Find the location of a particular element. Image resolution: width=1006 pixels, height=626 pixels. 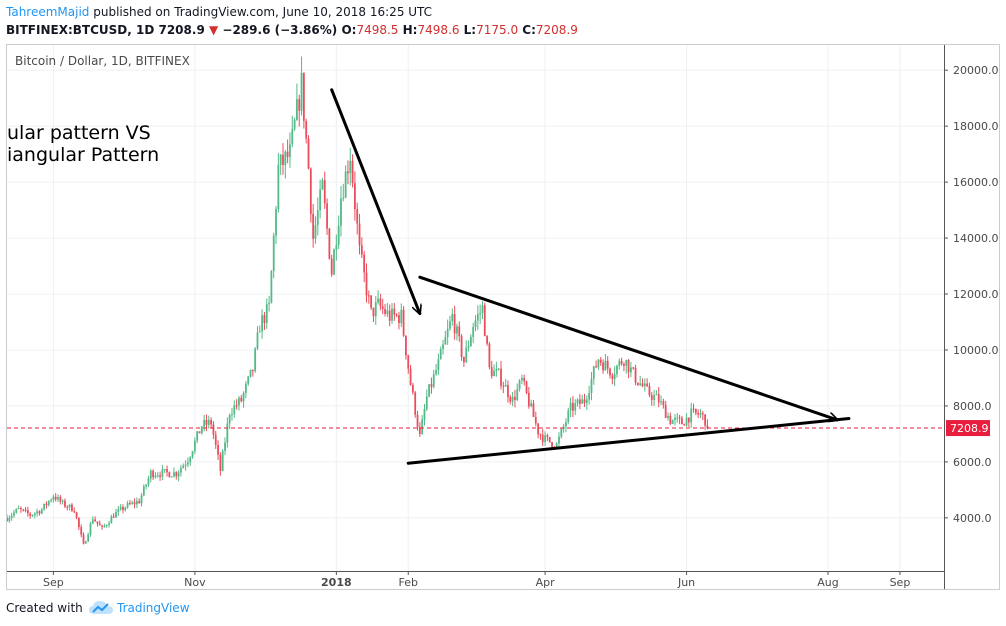

x-tick-label: 2018 is located at coordinates (336, 582).